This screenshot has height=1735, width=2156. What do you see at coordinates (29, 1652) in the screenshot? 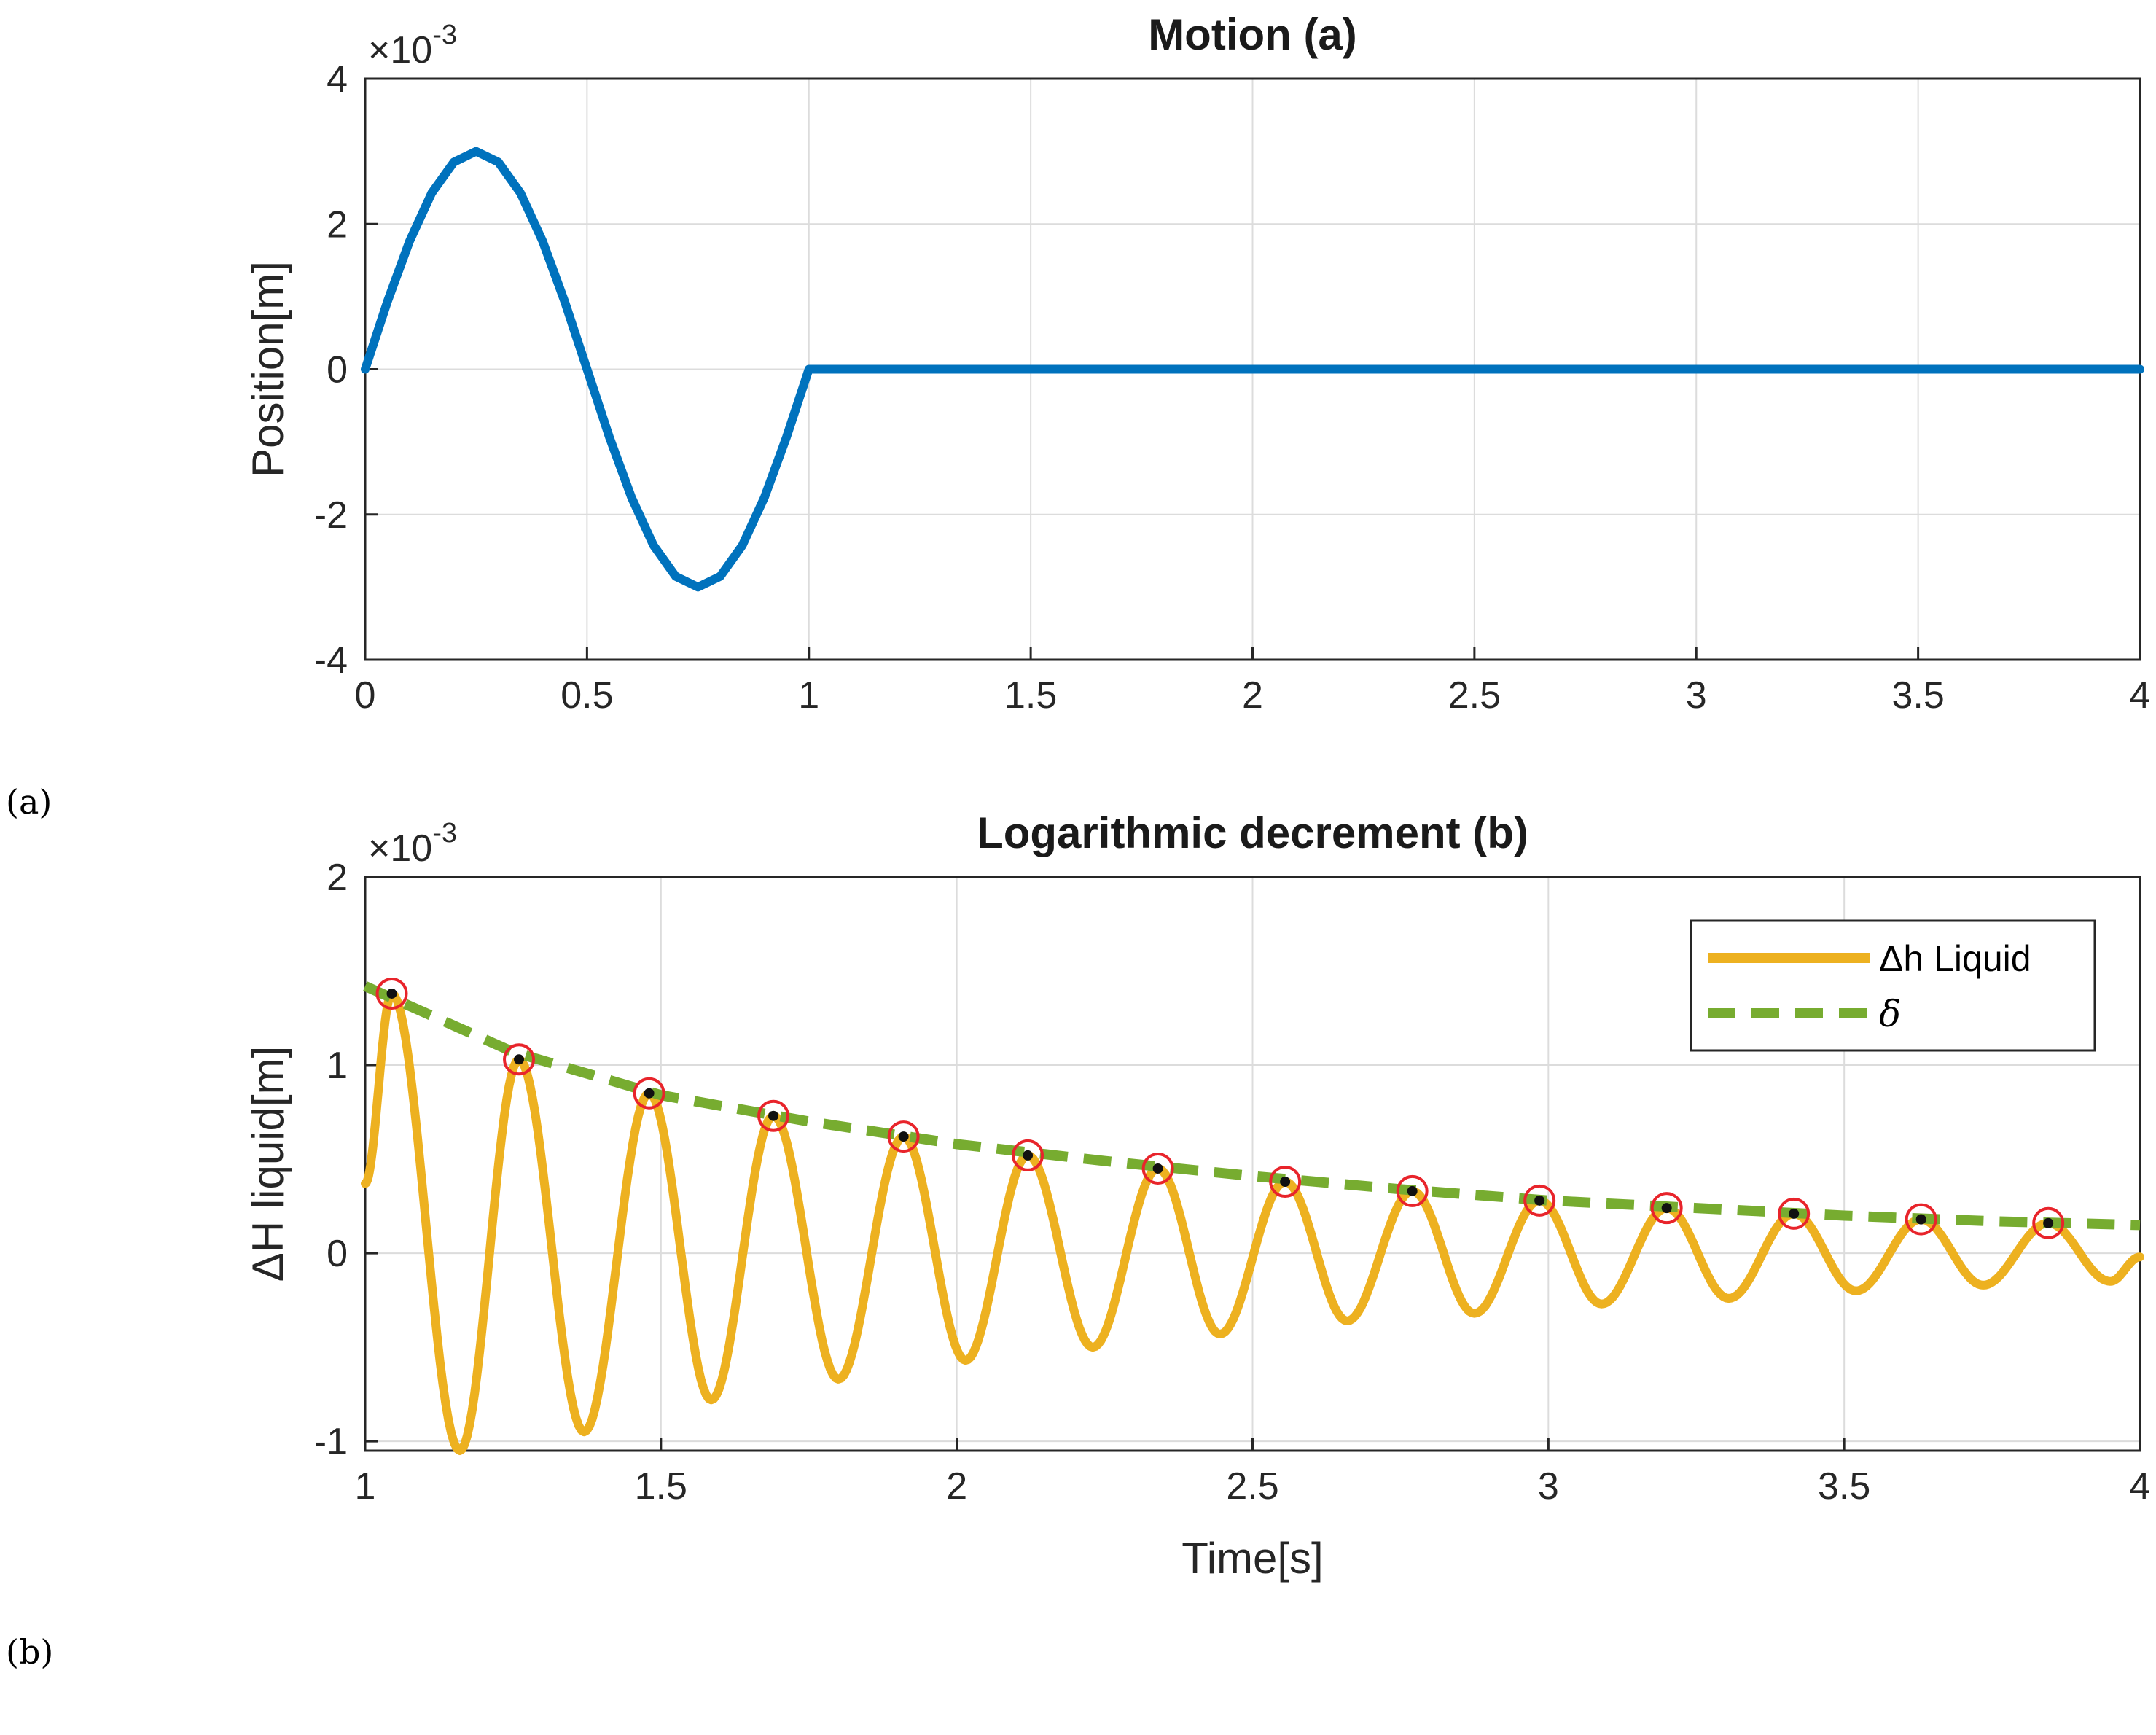
I see `panel-label-b: (b)` at bounding box center [29, 1652].